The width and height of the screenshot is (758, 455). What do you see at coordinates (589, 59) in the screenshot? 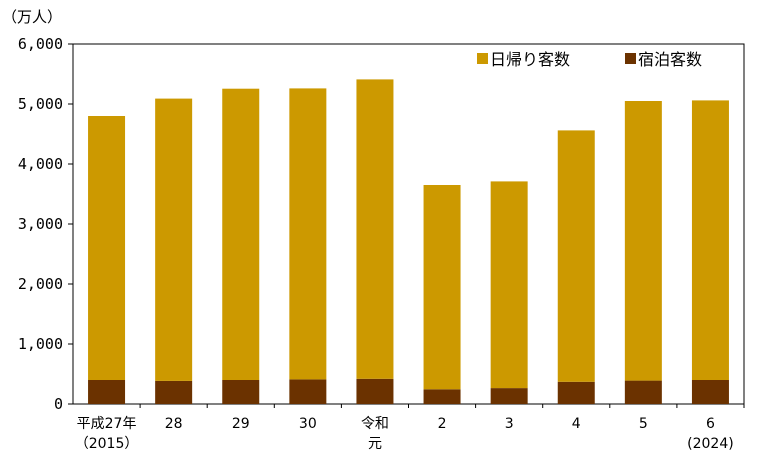
I see `legend: 日帰り客数 宿泊客数` at bounding box center [589, 59].